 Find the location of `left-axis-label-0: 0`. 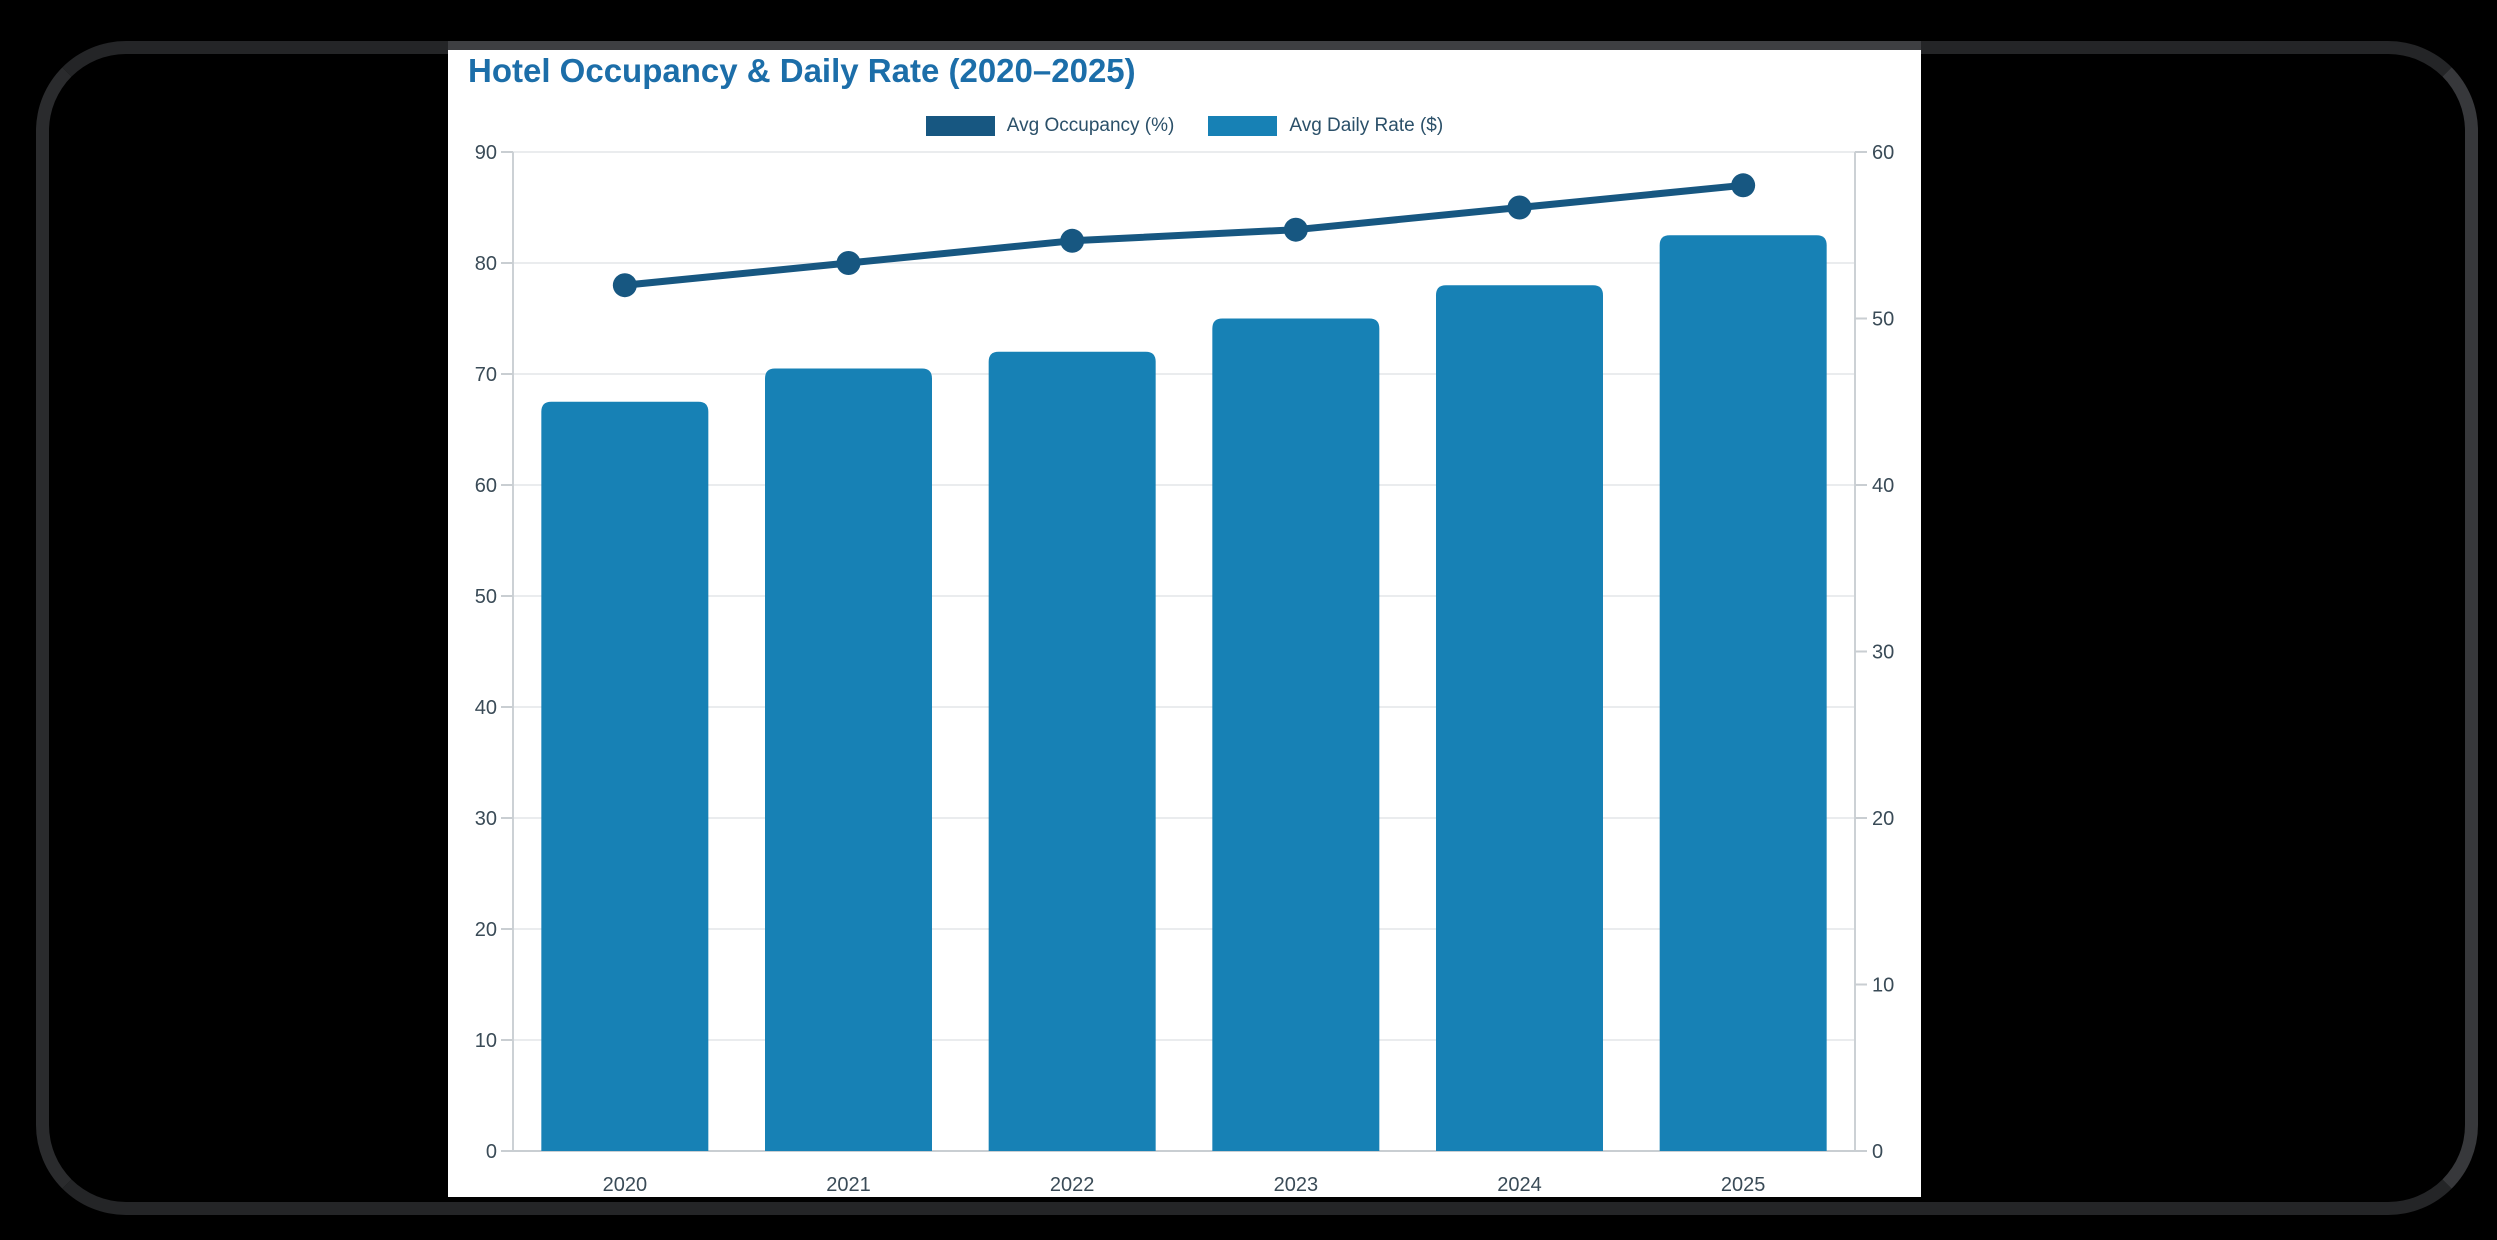

left-axis-label-0: 0 is located at coordinates (491, 1152).